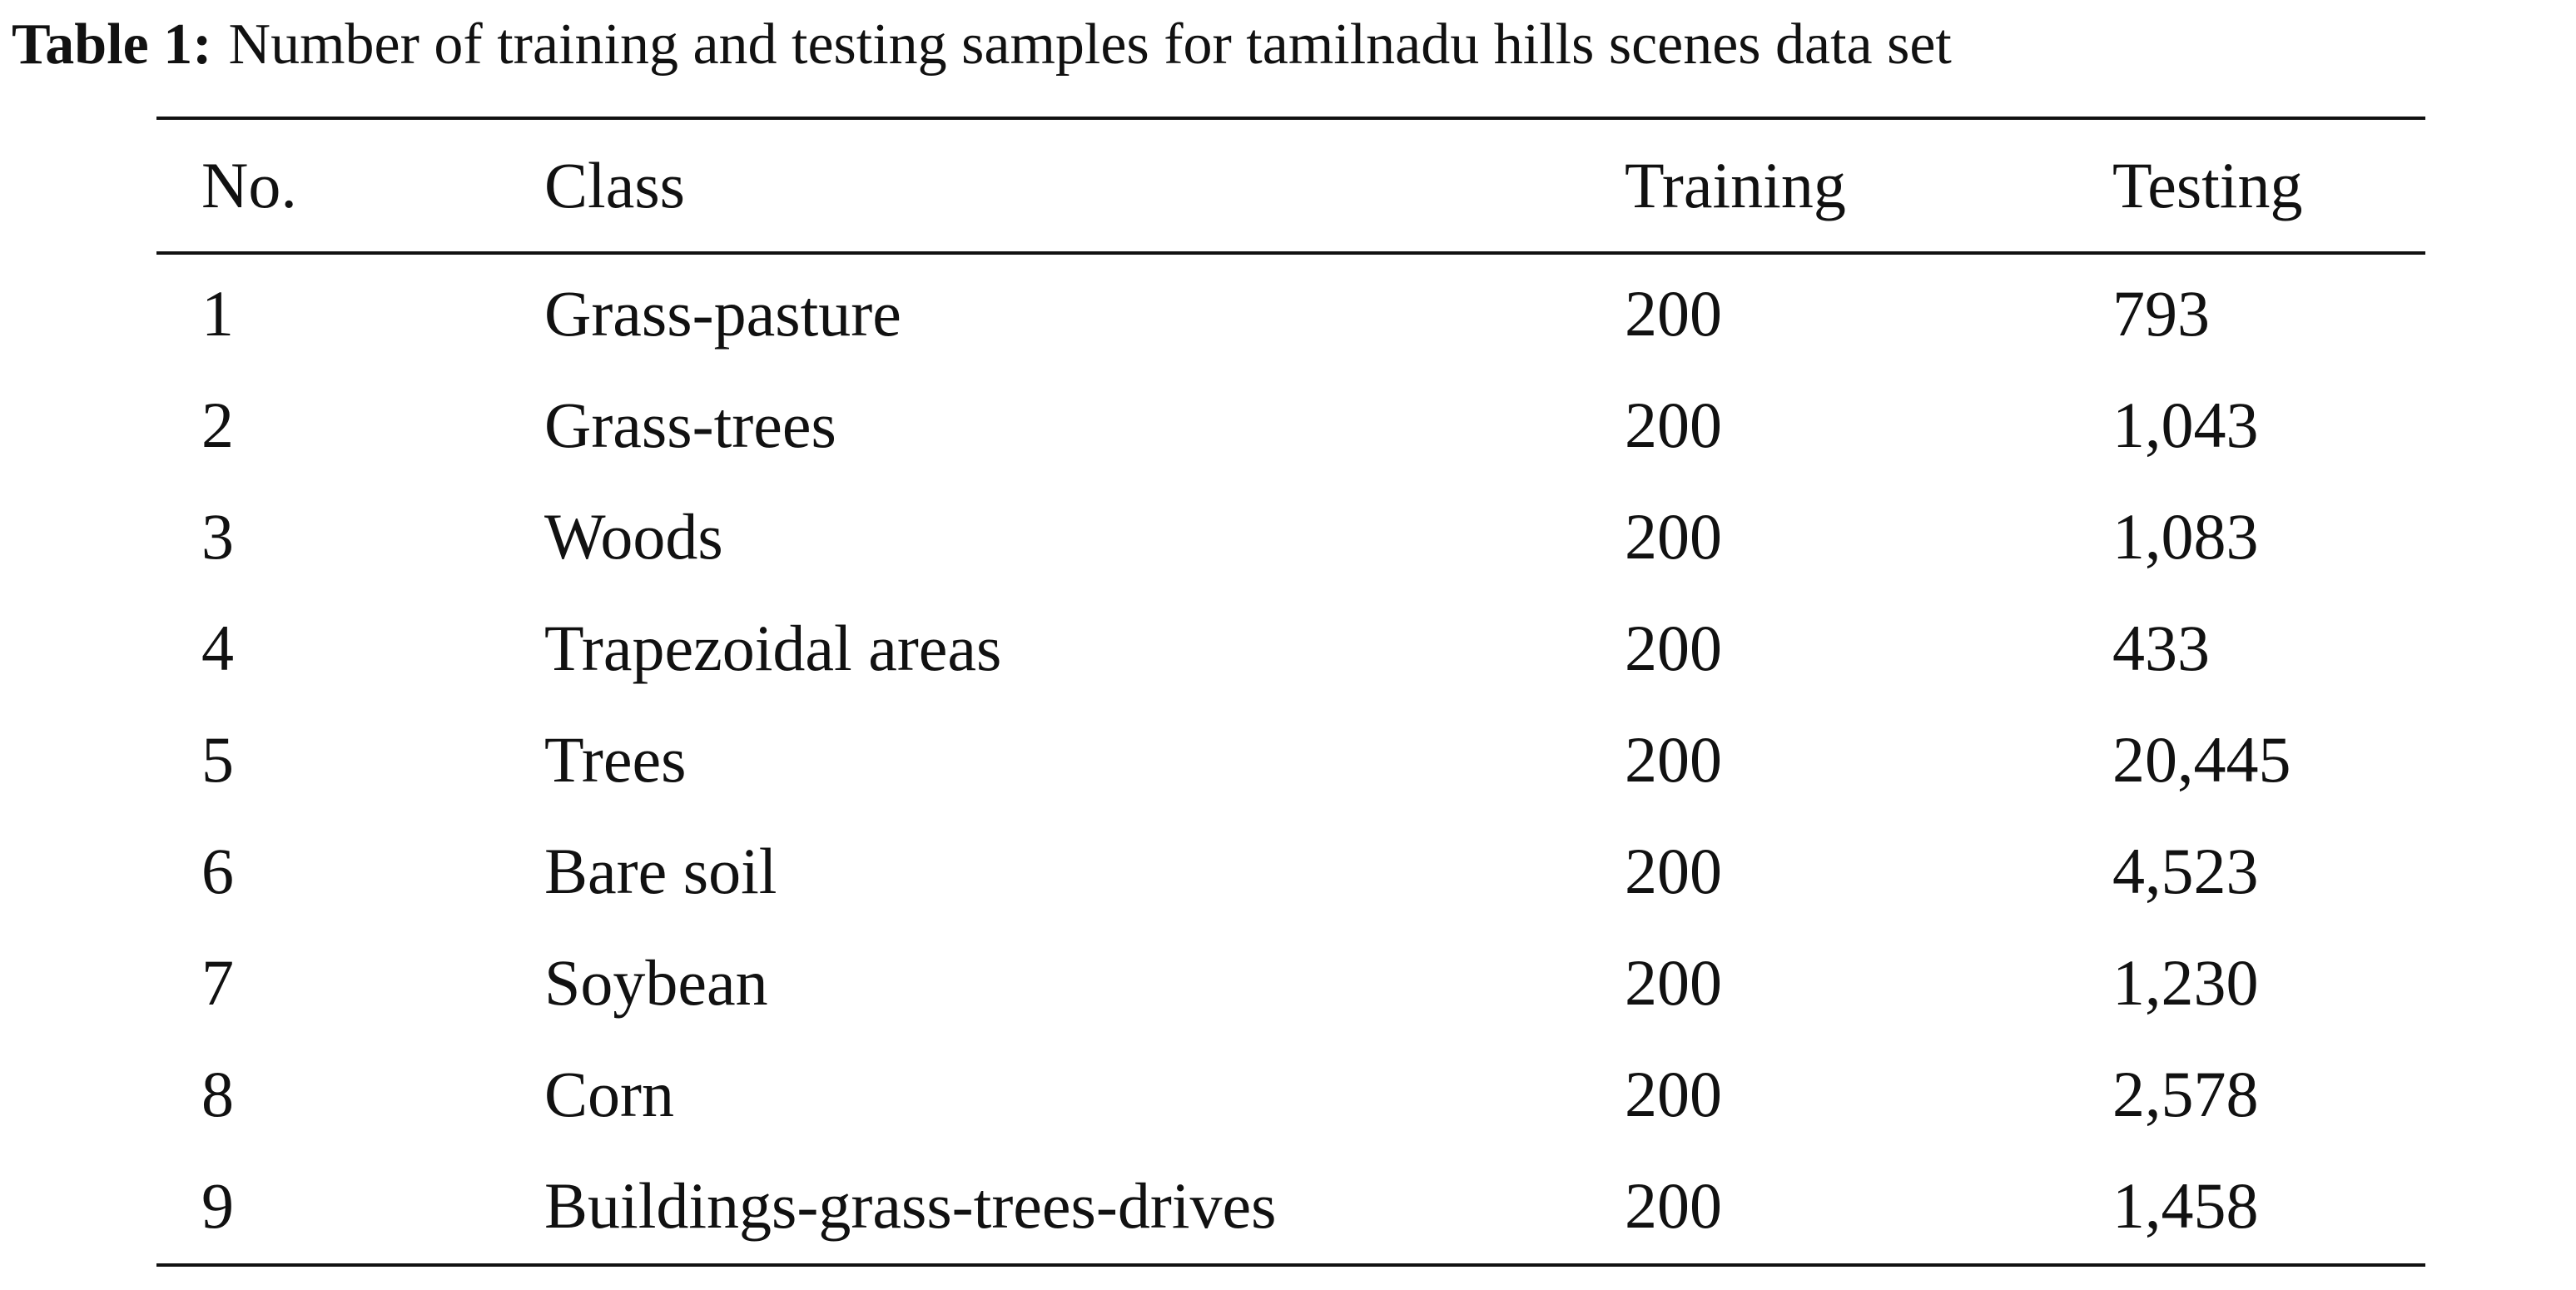  Describe the element at coordinates (690, 425) in the screenshot. I see `cell-class: Grass-trees` at that location.